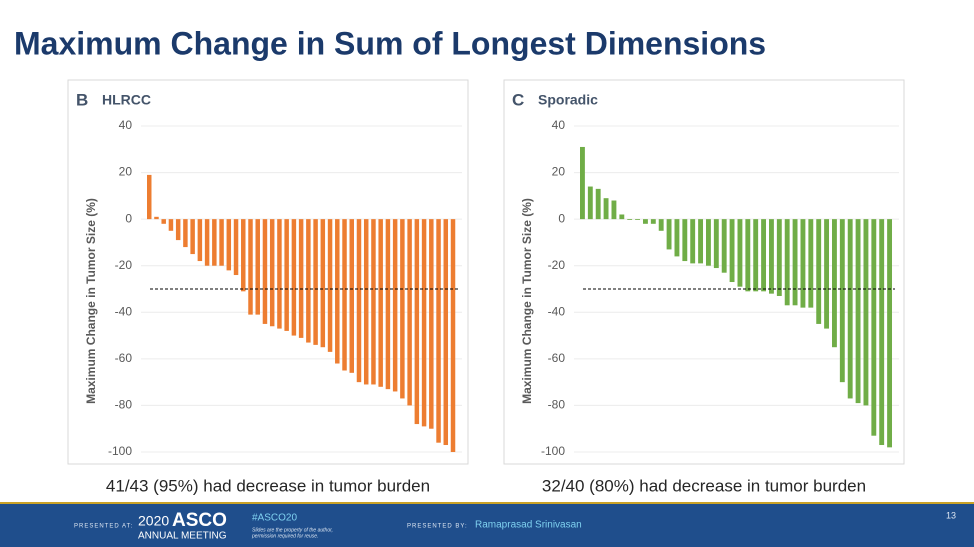 This screenshot has width=974, height=547. What do you see at coordinates (951, 515) in the screenshot?
I see `page-number: 13` at bounding box center [951, 515].